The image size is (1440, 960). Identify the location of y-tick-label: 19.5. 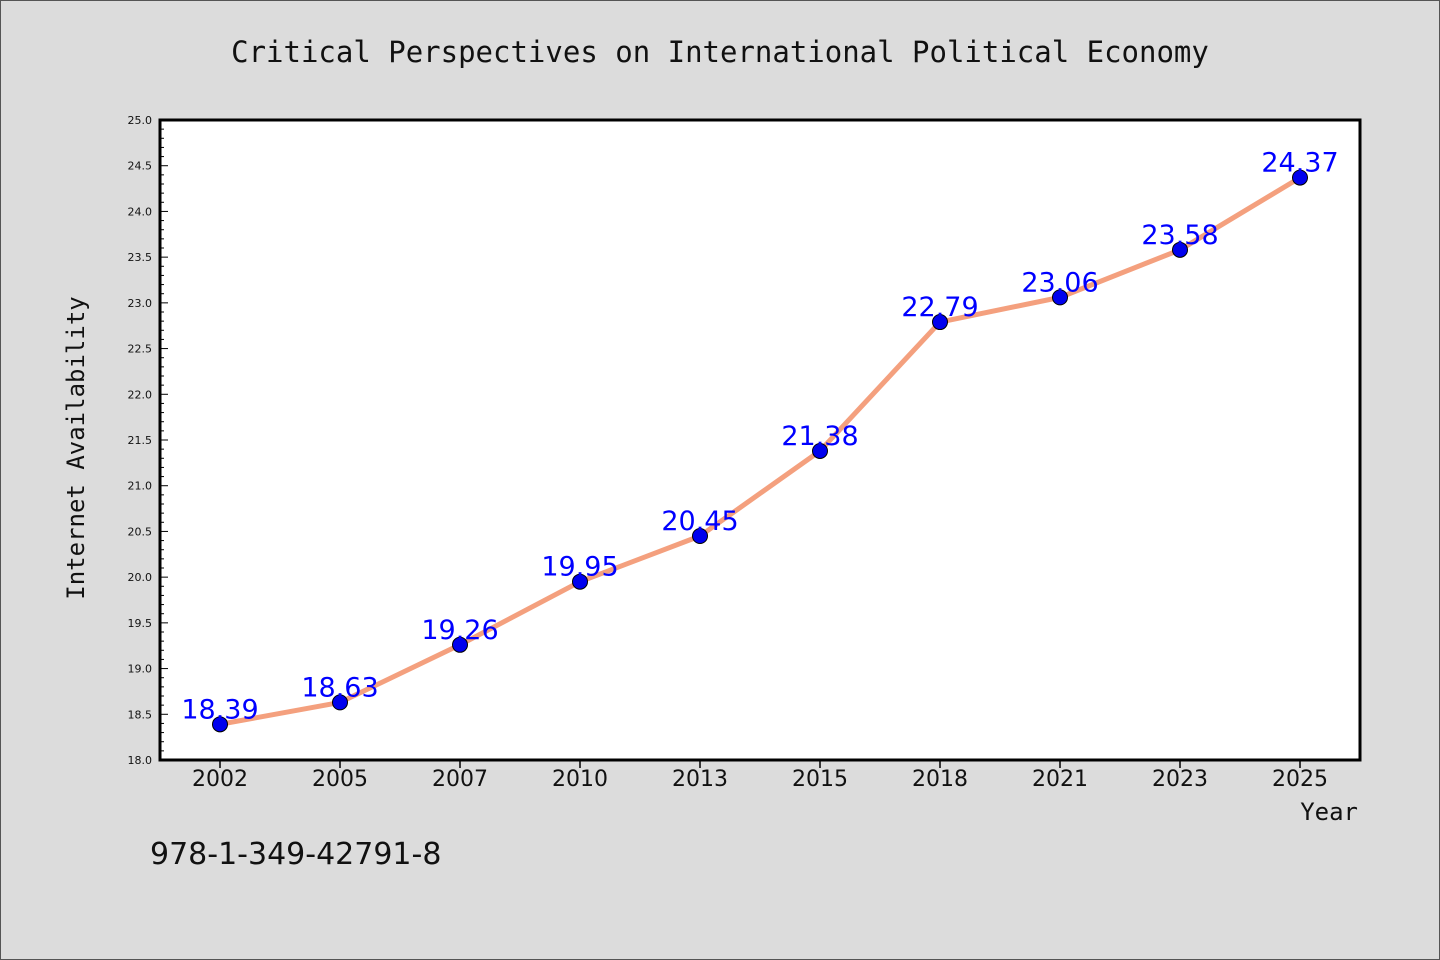
(140, 623).